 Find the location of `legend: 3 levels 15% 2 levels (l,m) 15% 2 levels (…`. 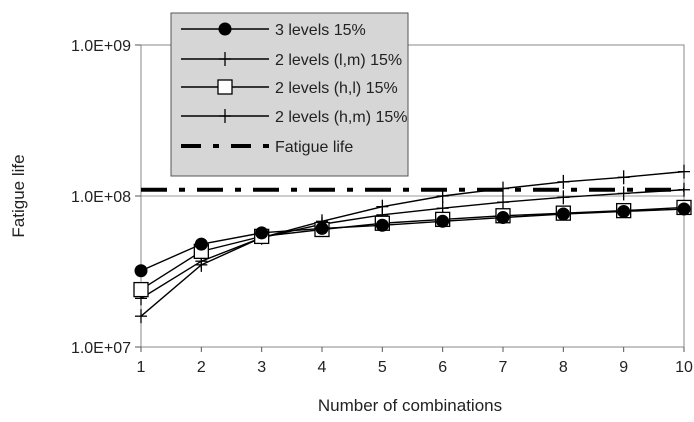

legend: 3 levels 15% 2 levels (l,m) 15% 2 levels (… is located at coordinates (289, 94).